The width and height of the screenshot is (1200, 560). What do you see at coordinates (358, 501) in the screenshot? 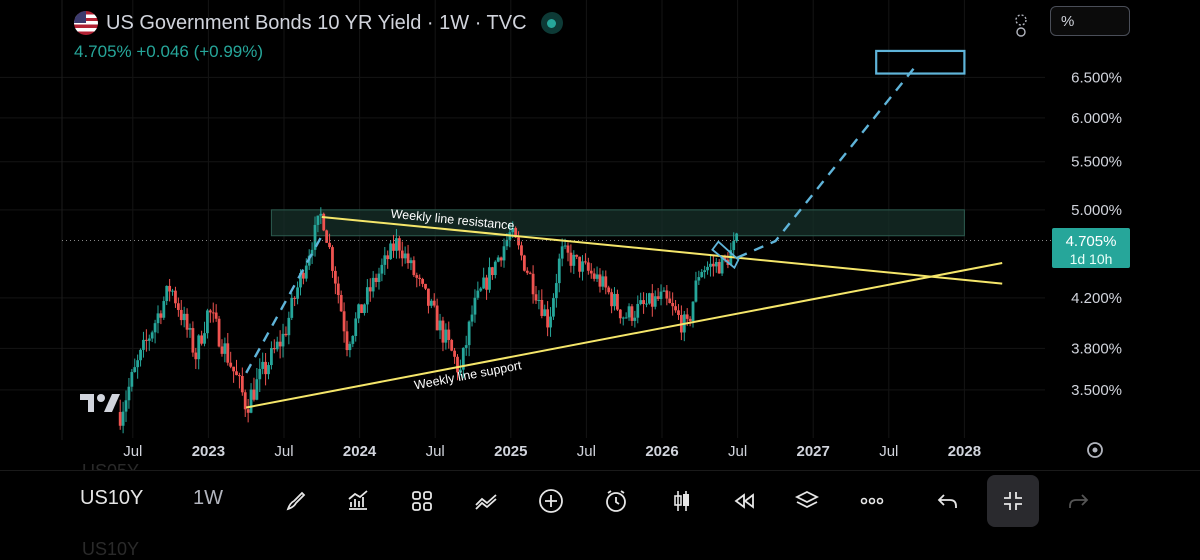
I see `indicators-icon` at bounding box center [358, 501].